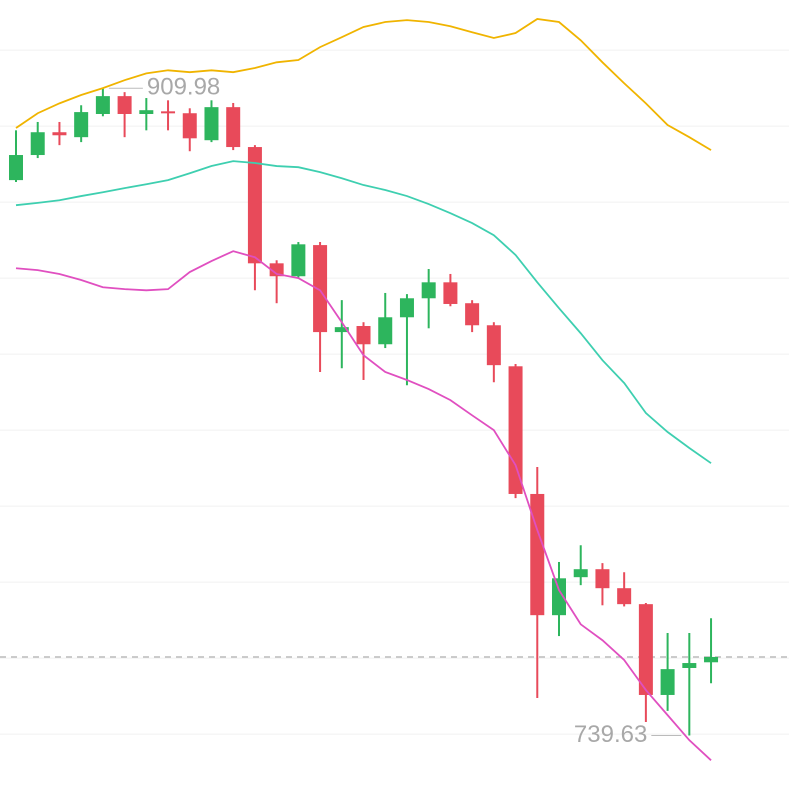 The width and height of the screenshot is (789, 793). What do you see at coordinates (363, 84) in the screenshot?
I see `band-line` at bounding box center [363, 84].